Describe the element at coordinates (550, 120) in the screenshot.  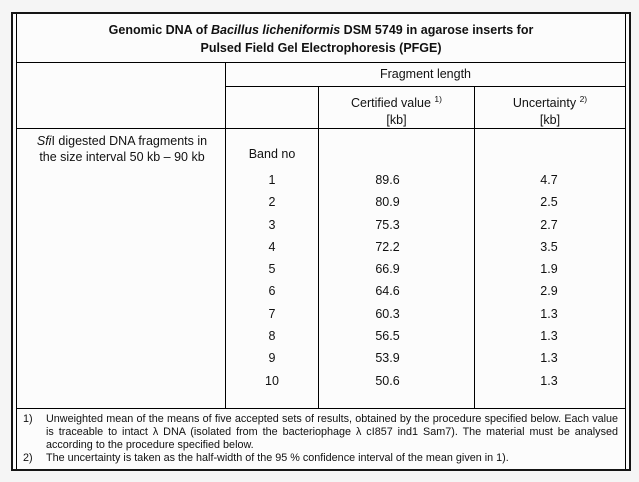
I see `uncertainty-unit: [kb]` at that location.